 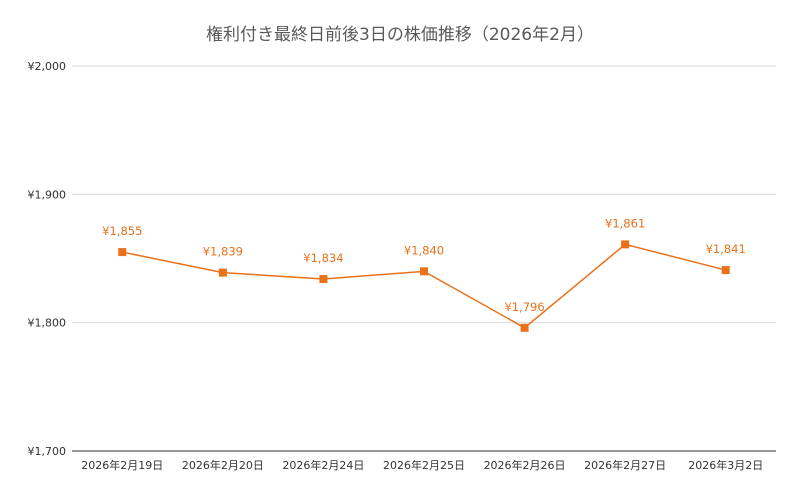 What do you see at coordinates (47, 451) in the screenshot?
I see `y-tick-label: ¥1,700` at bounding box center [47, 451].